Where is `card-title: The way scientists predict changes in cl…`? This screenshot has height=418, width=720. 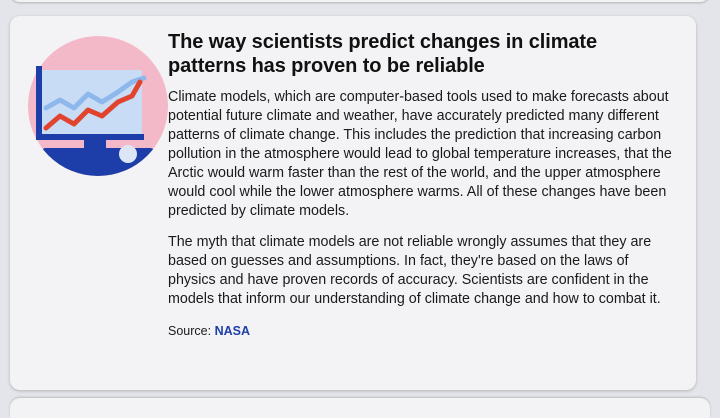 card-title: The way scientists predict changes in cl… is located at coordinates (382, 54).